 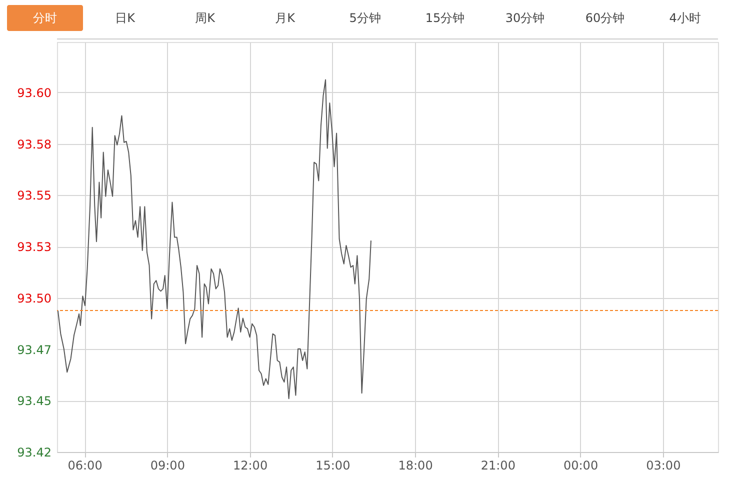 What do you see at coordinates (34, 93) in the screenshot?
I see `y-tick-label: 93.60` at bounding box center [34, 93].